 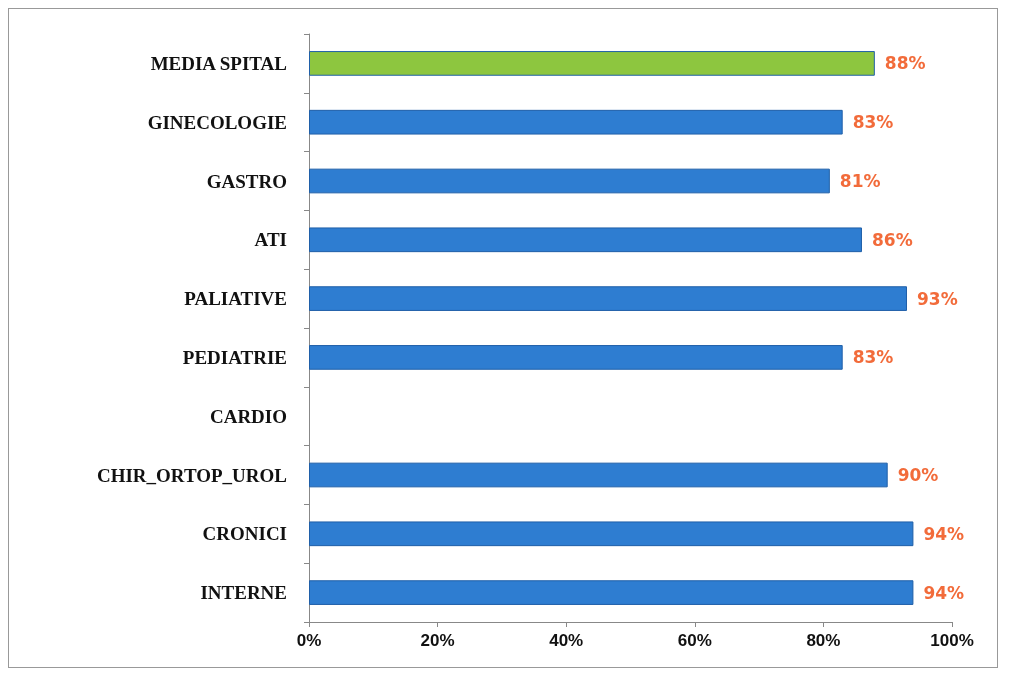 What do you see at coordinates (191, 475) in the screenshot?
I see `y-tick-label: CHIR_ORTOP_UROL` at bounding box center [191, 475].